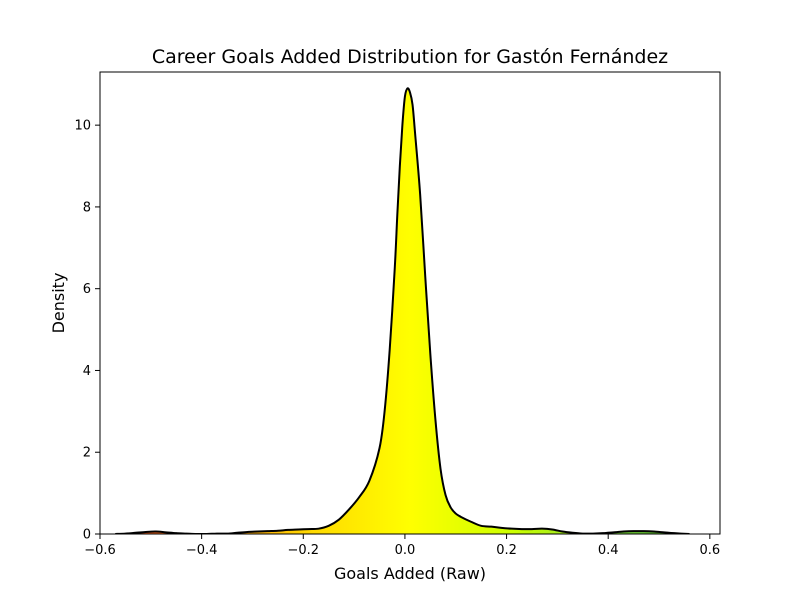 The image size is (800, 600). What do you see at coordinates (87, 371) in the screenshot?
I see `y-tick-label: 4` at bounding box center [87, 371].